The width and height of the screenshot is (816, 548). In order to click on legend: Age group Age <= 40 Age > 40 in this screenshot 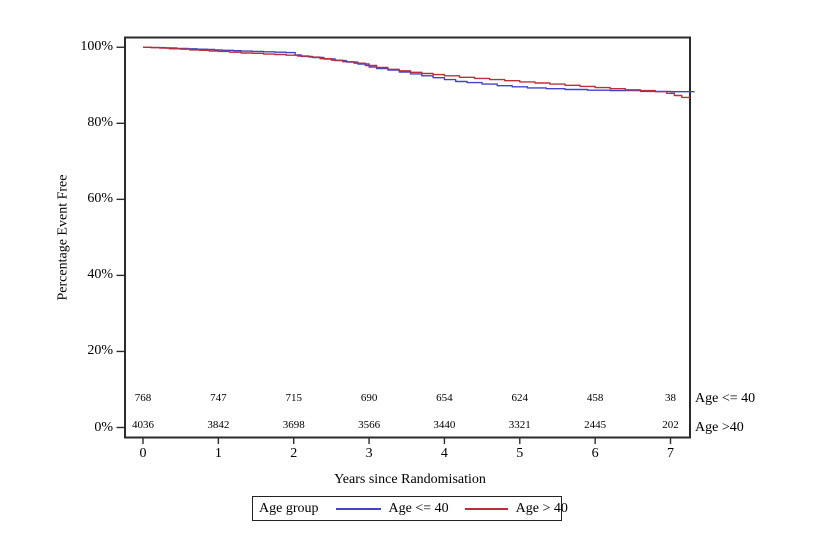, I will do `click(410, 508)`.